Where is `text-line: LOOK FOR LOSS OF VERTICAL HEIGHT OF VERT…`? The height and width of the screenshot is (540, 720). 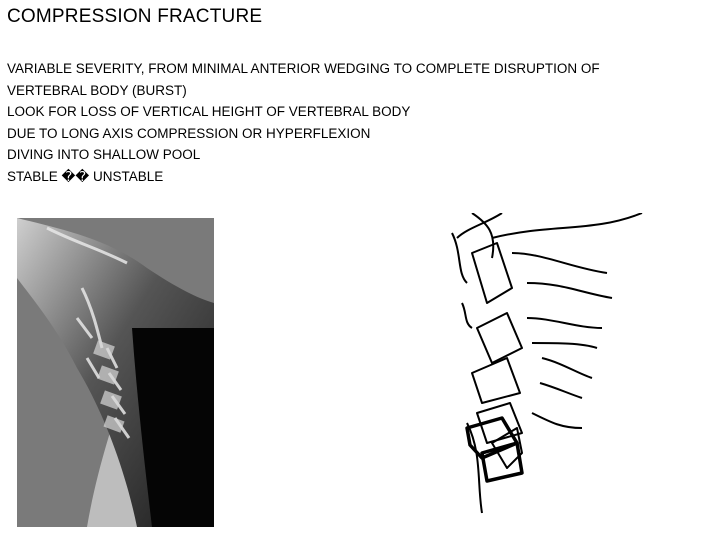 text-line: LOOK FOR LOSS OF VERTICAL HEIGHT OF VERT… is located at coordinates (209, 111).